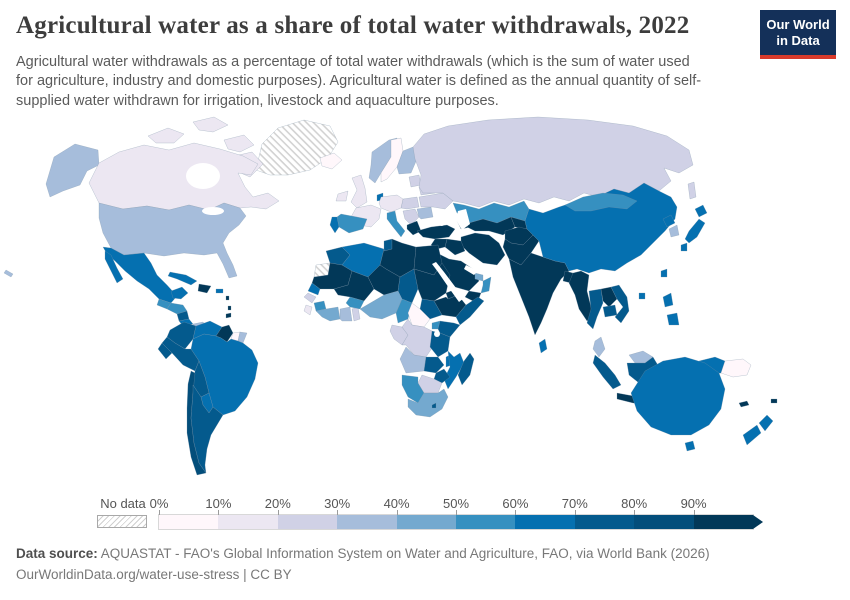 This screenshot has height=600, width=850. Describe the element at coordinates (207, 429) in the screenshot. I see `region-argentina` at that location.